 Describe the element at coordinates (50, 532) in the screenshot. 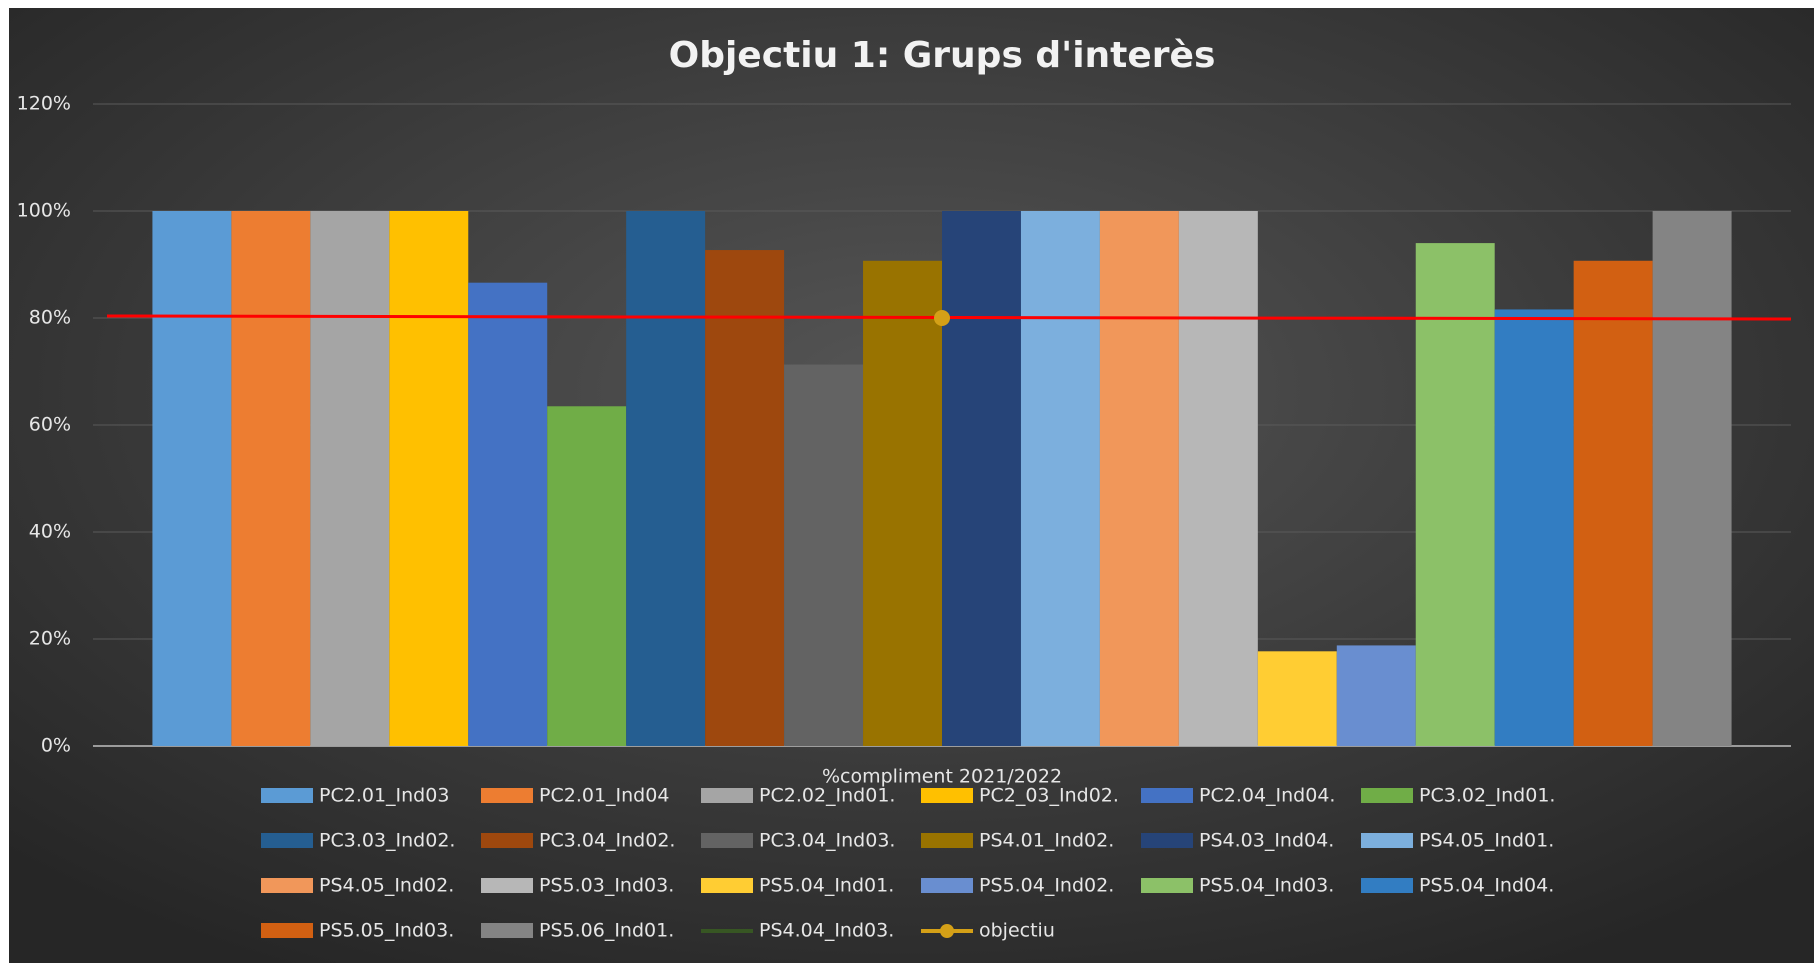

I see `y-tick-label: 40%` at that location.